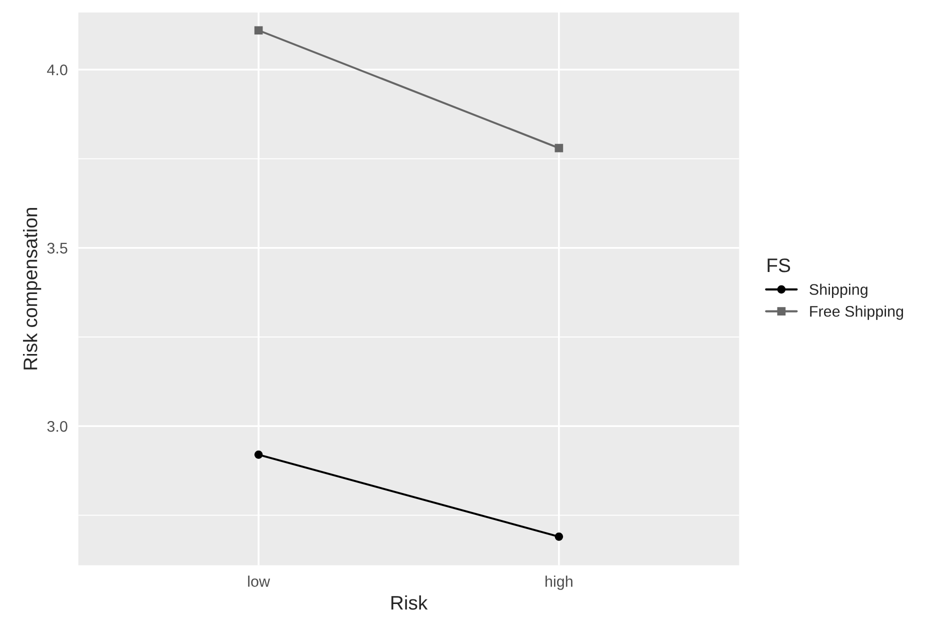 The height and width of the screenshot is (628, 944). Describe the element at coordinates (57, 426) in the screenshot. I see `y-tick-label: 3.0` at that location.